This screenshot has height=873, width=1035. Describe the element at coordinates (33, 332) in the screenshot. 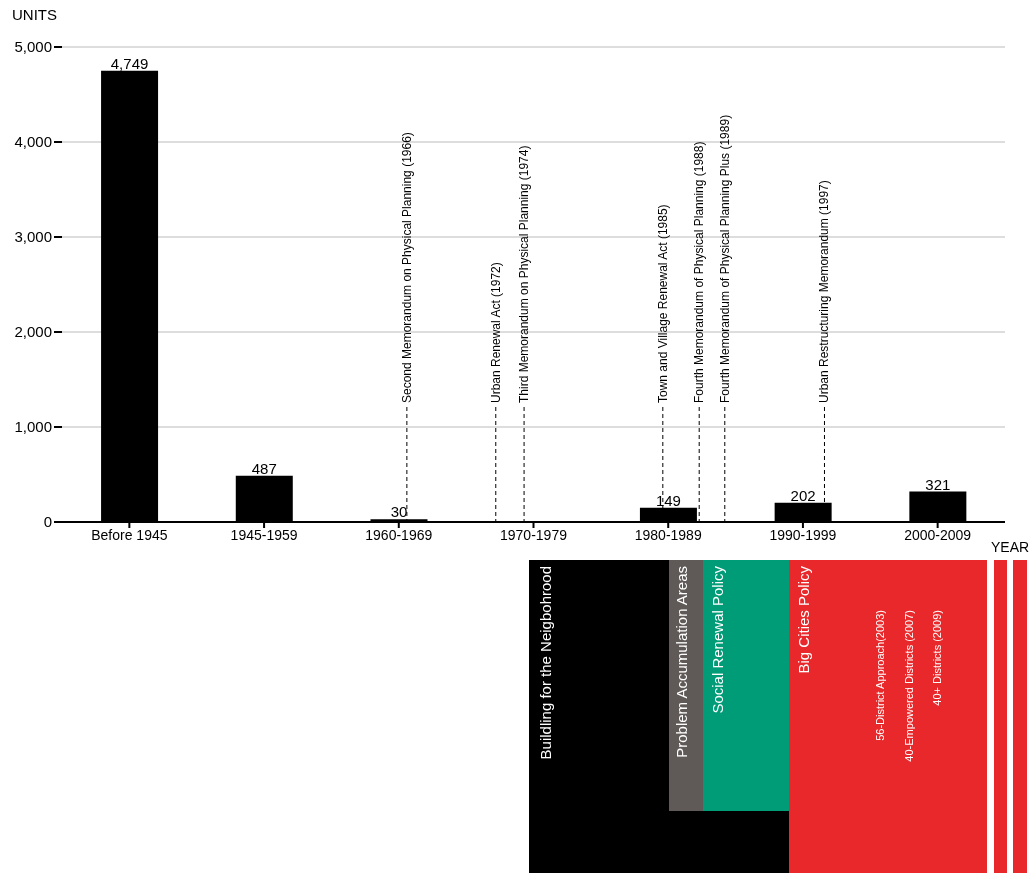

I see `y-tick-label: 2,000` at that location.